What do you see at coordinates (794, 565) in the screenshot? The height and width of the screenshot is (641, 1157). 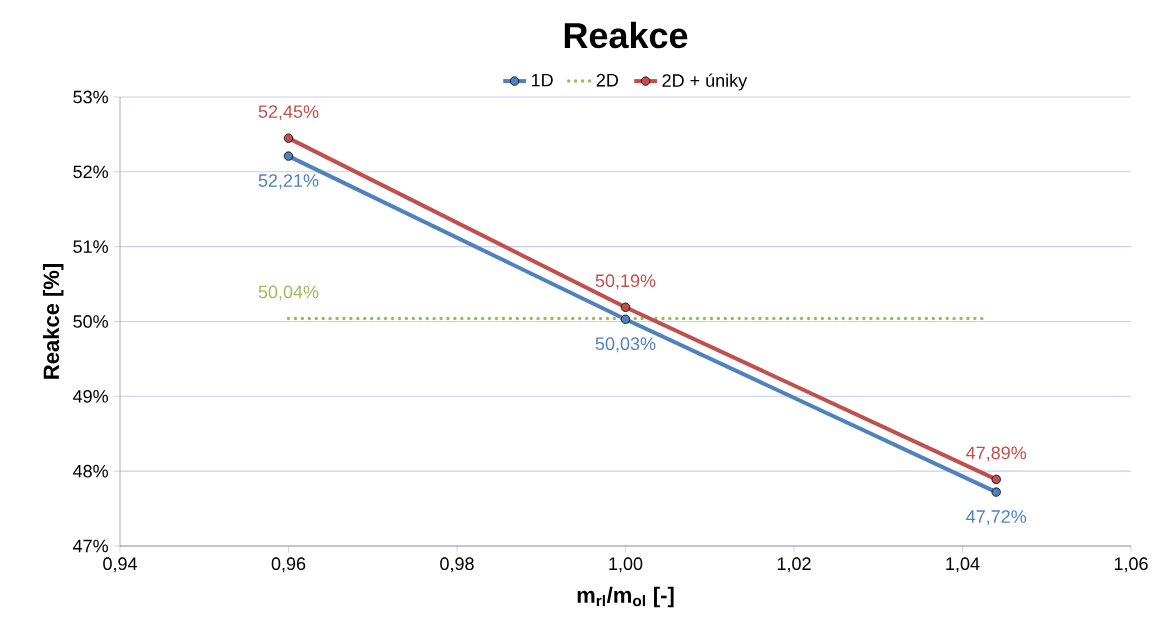 I see `x-tick-label: 1,02` at bounding box center [794, 565].